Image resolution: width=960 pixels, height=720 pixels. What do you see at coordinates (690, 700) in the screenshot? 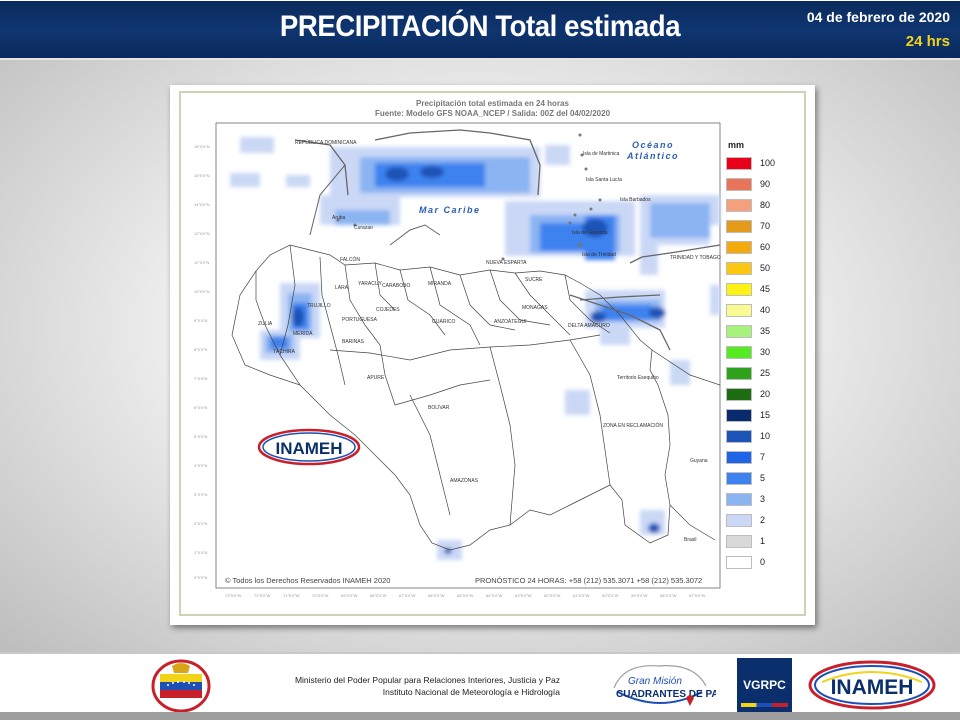
I see `map-pin-icon` at bounding box center [690, 700].